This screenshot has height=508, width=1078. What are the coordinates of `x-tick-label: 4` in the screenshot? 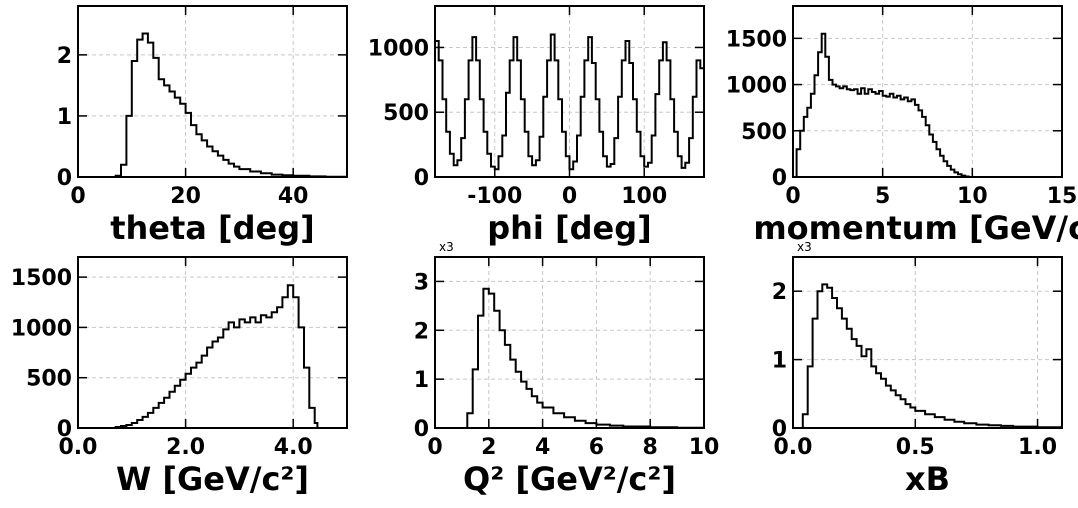 It's located at (542, 447).